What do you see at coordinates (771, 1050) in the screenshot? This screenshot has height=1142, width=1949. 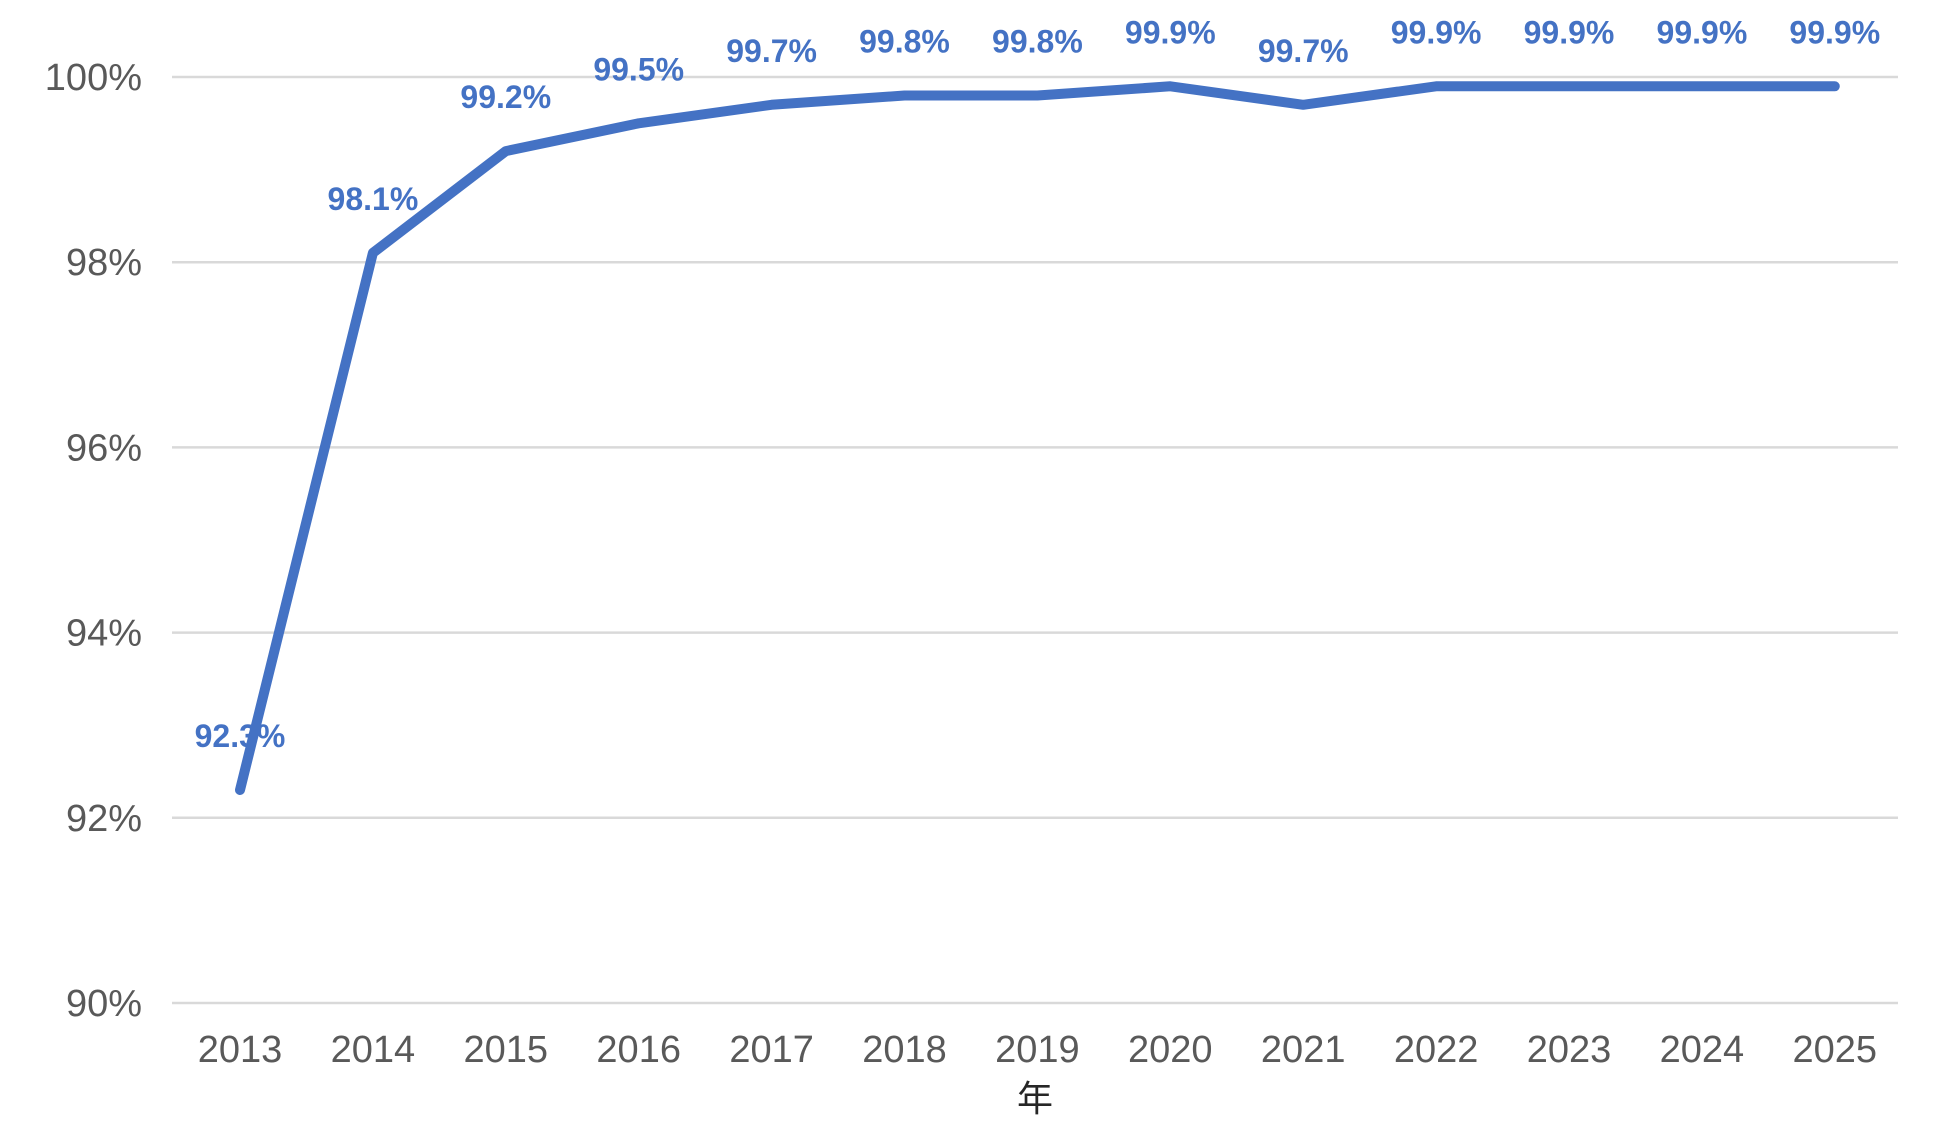 I see `x-tick-label: 2017` at bounding box center [771, 1050].